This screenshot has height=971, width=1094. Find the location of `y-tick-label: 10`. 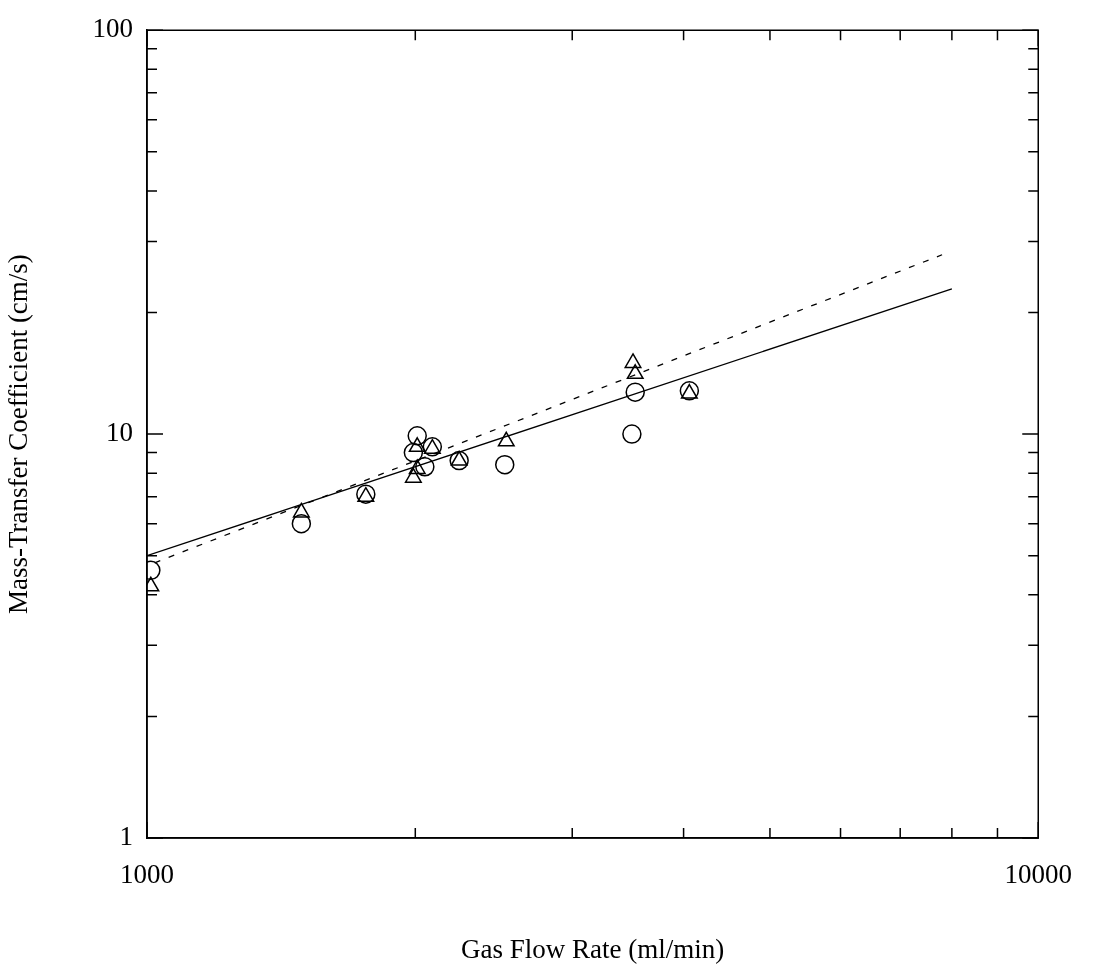

y-tick-label: 10 is located at coordinates (119, 432).